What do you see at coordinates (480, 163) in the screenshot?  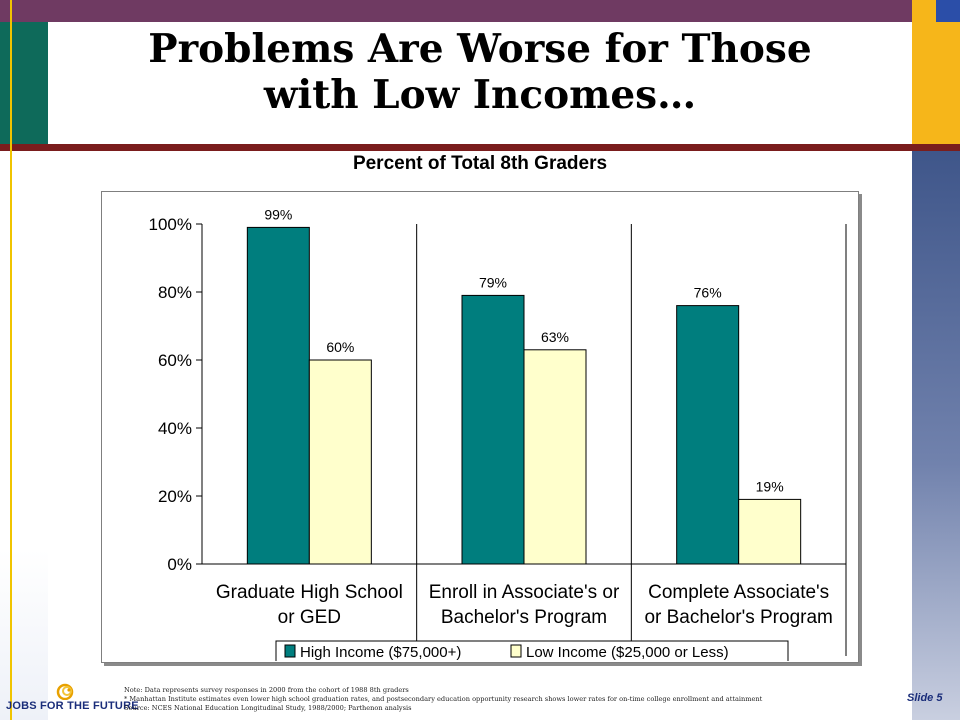 I see `chart-subtitle: Percent of Total 8th Graders` at bounding box center [480, 163].